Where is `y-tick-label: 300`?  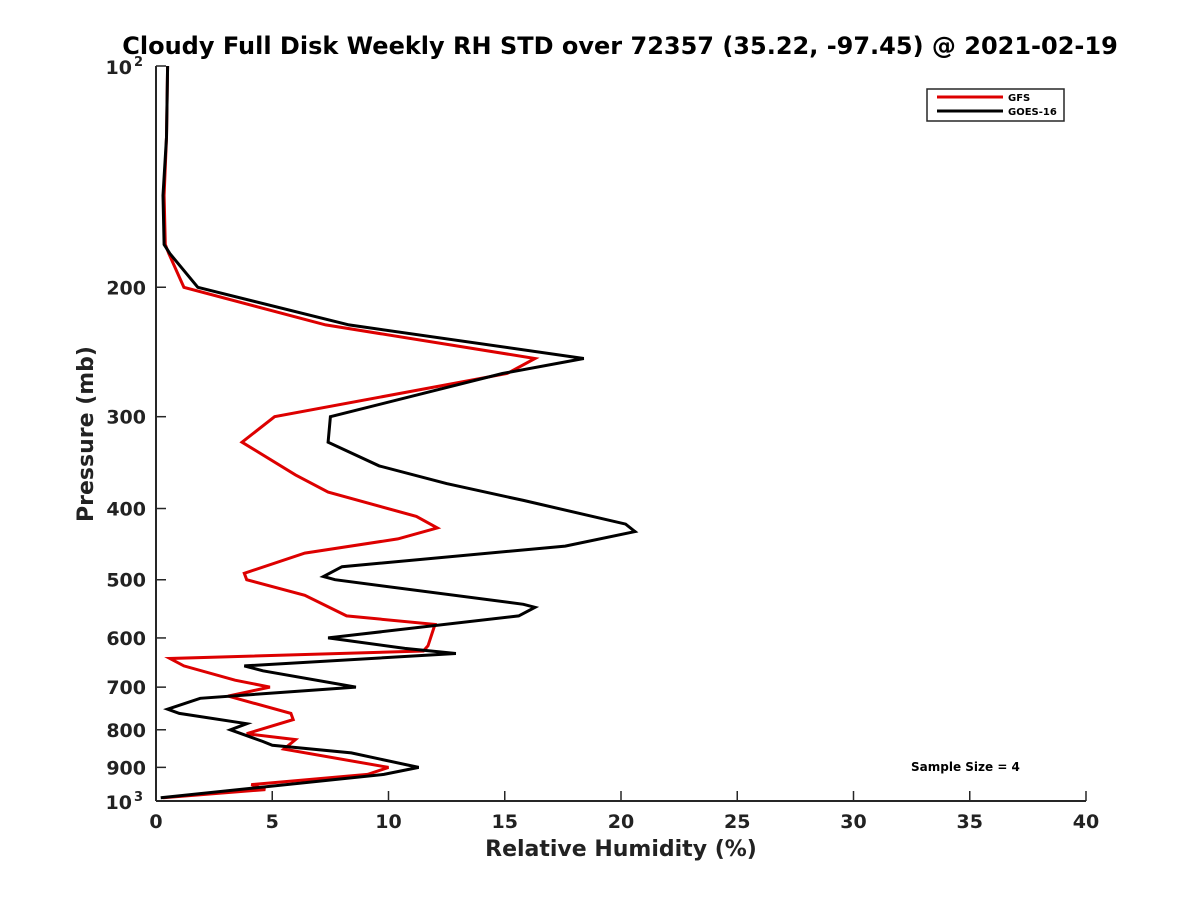 y-tick-label: 300 is located at coordinates (126, 418).